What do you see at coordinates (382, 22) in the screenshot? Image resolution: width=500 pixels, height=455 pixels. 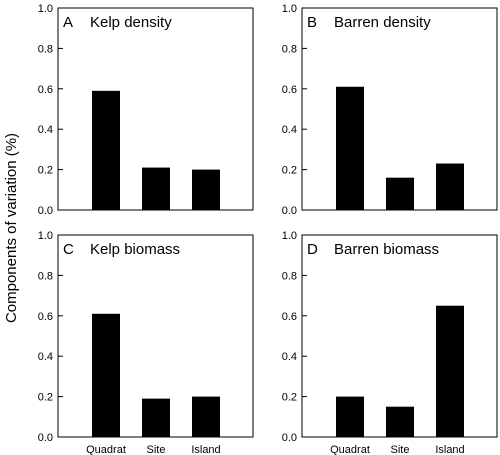 I see `panel-title: Barren density` at bounding box center [382, 22].